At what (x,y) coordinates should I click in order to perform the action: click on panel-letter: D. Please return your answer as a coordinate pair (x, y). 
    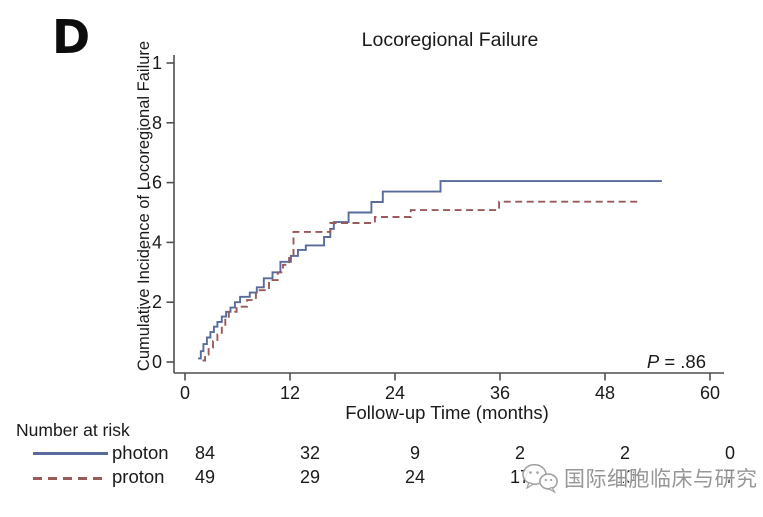
    Looking at the image, I should click on (71, 37).